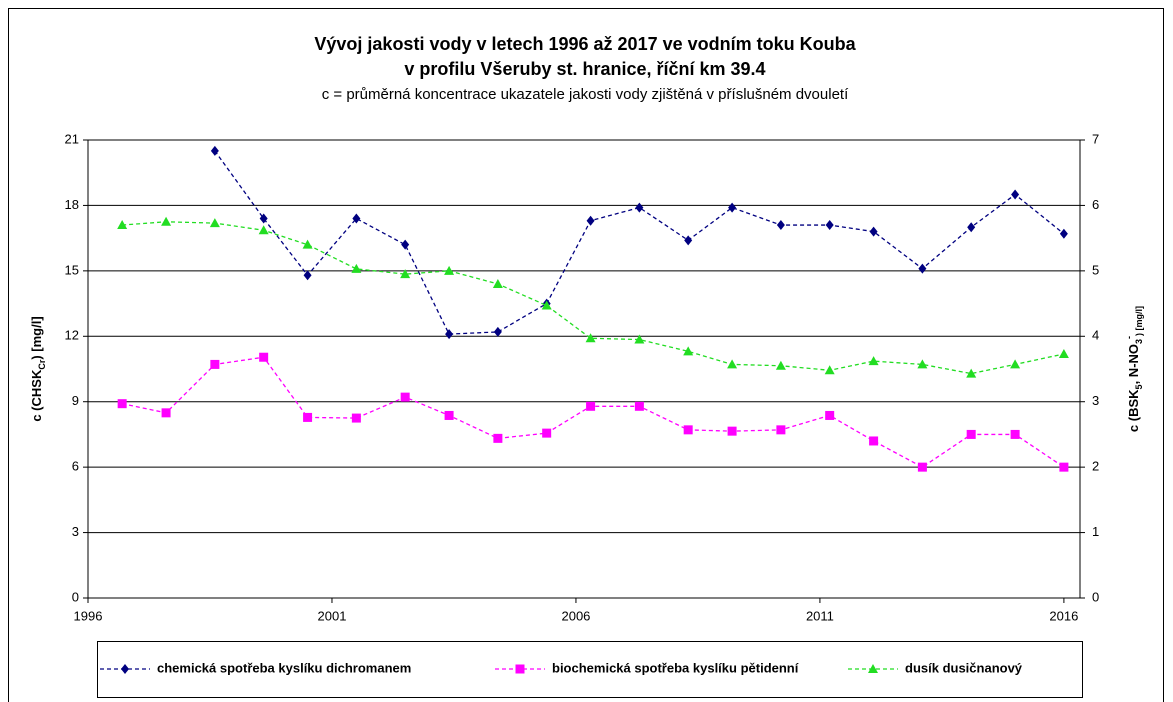  I want to click on y-axis-title-part: c (CHSK, so click(36, 395).